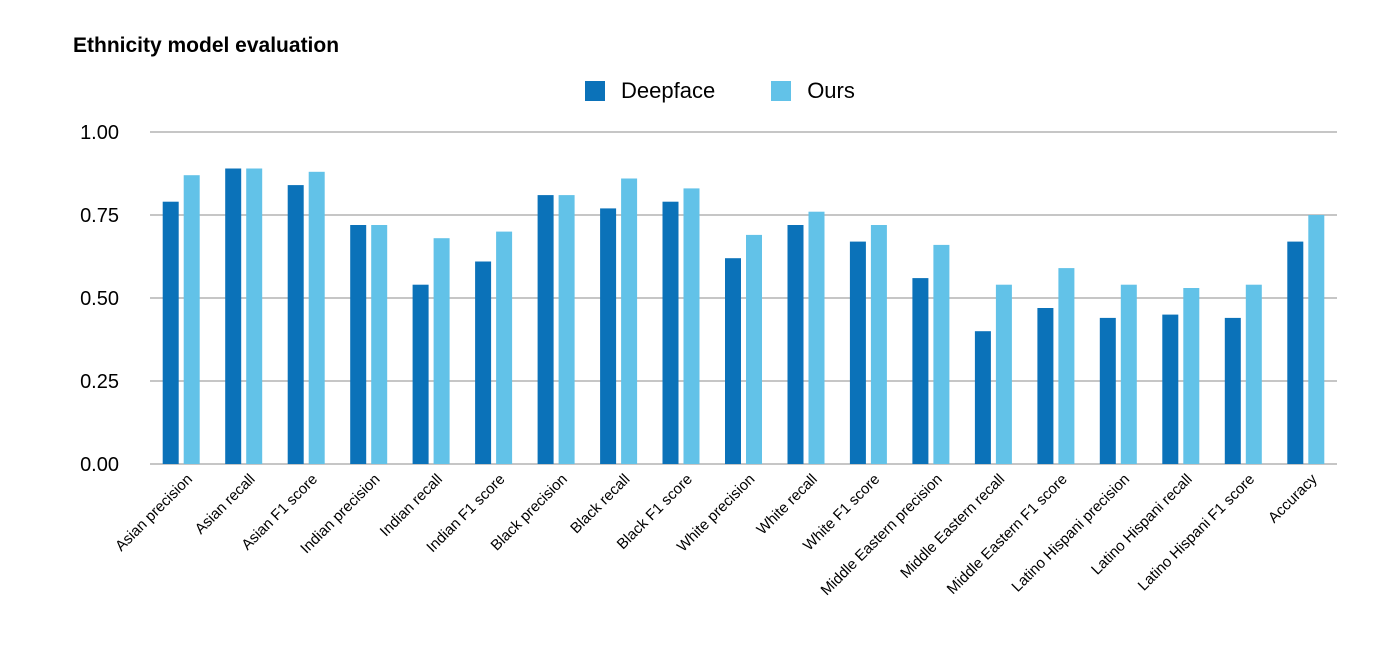 This screenshot has width=1400, height=659. What do you see at coordinates (600, 504) in the screenshot?
I see `x-tick-label: Black recall` at bounding box center [600, 504].